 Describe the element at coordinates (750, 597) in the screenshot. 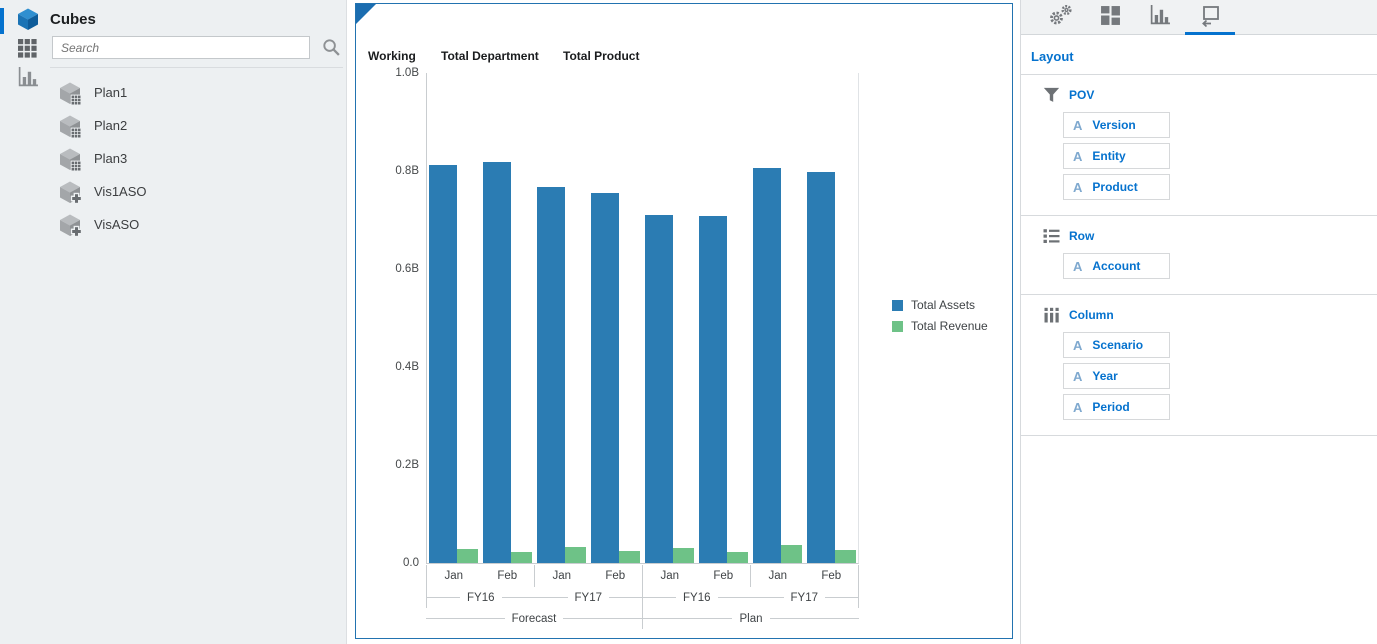

I see `year-group: FY16 FY17` at that location.